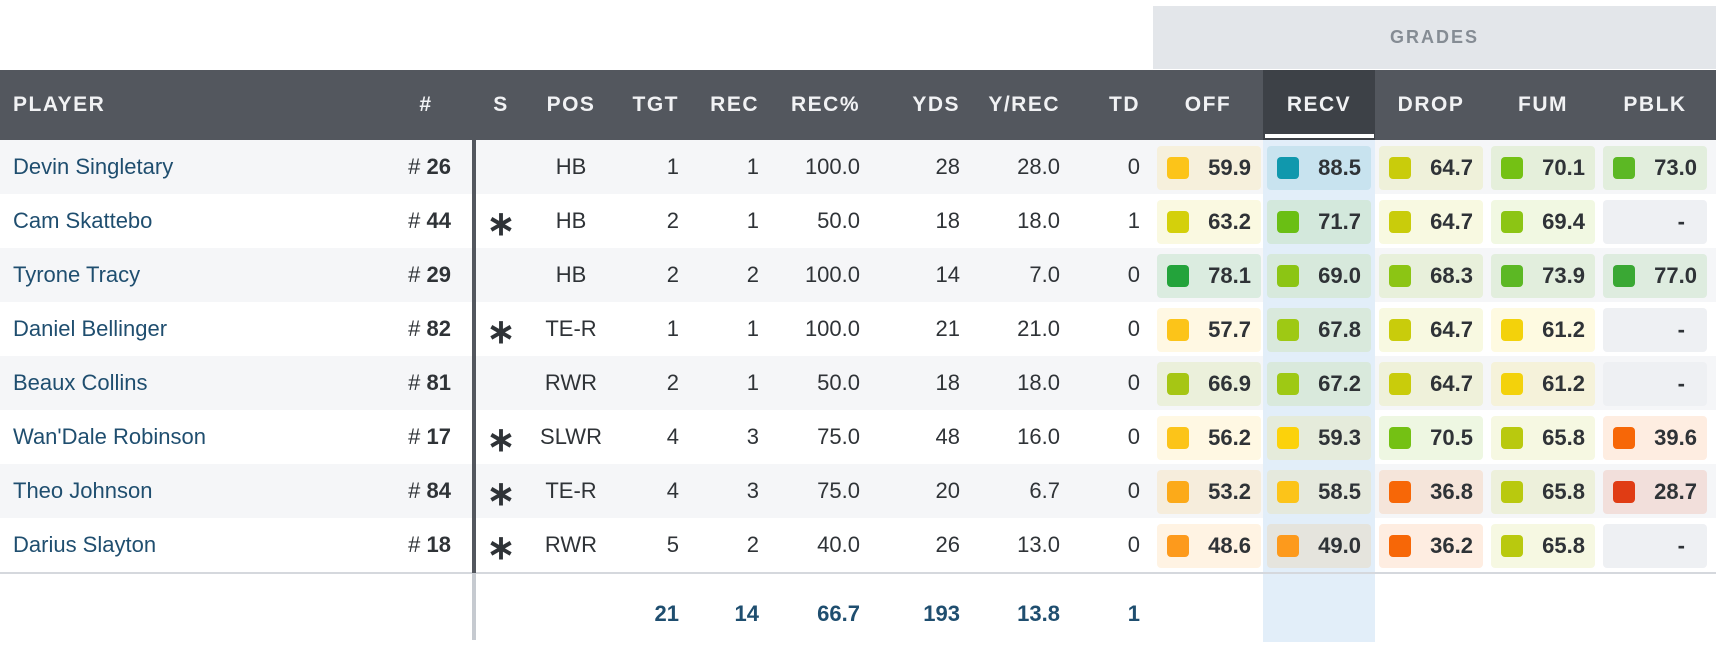 Image resolution: width=1716 pixels, height=654 pixels. I want to click on grade-off: 59.9, so click(1209, 168).